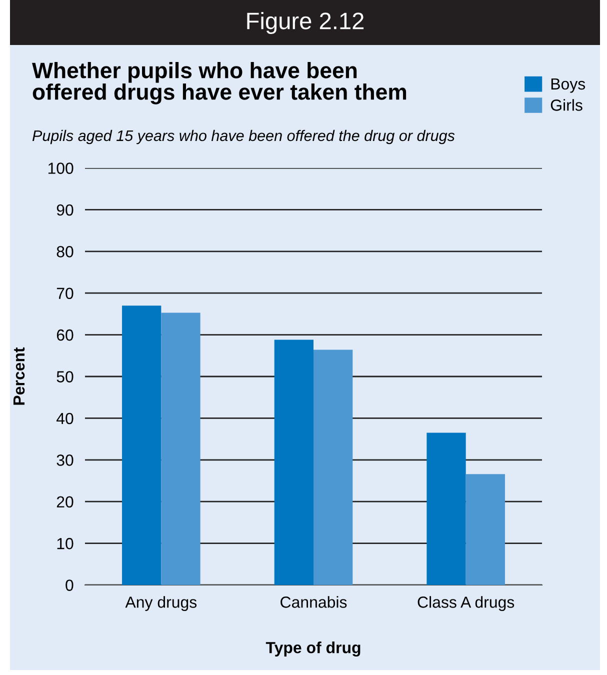  Describe the element at coordinates (305, 23) in the screenshot. I see `caption: Figure 2.12` at that location.